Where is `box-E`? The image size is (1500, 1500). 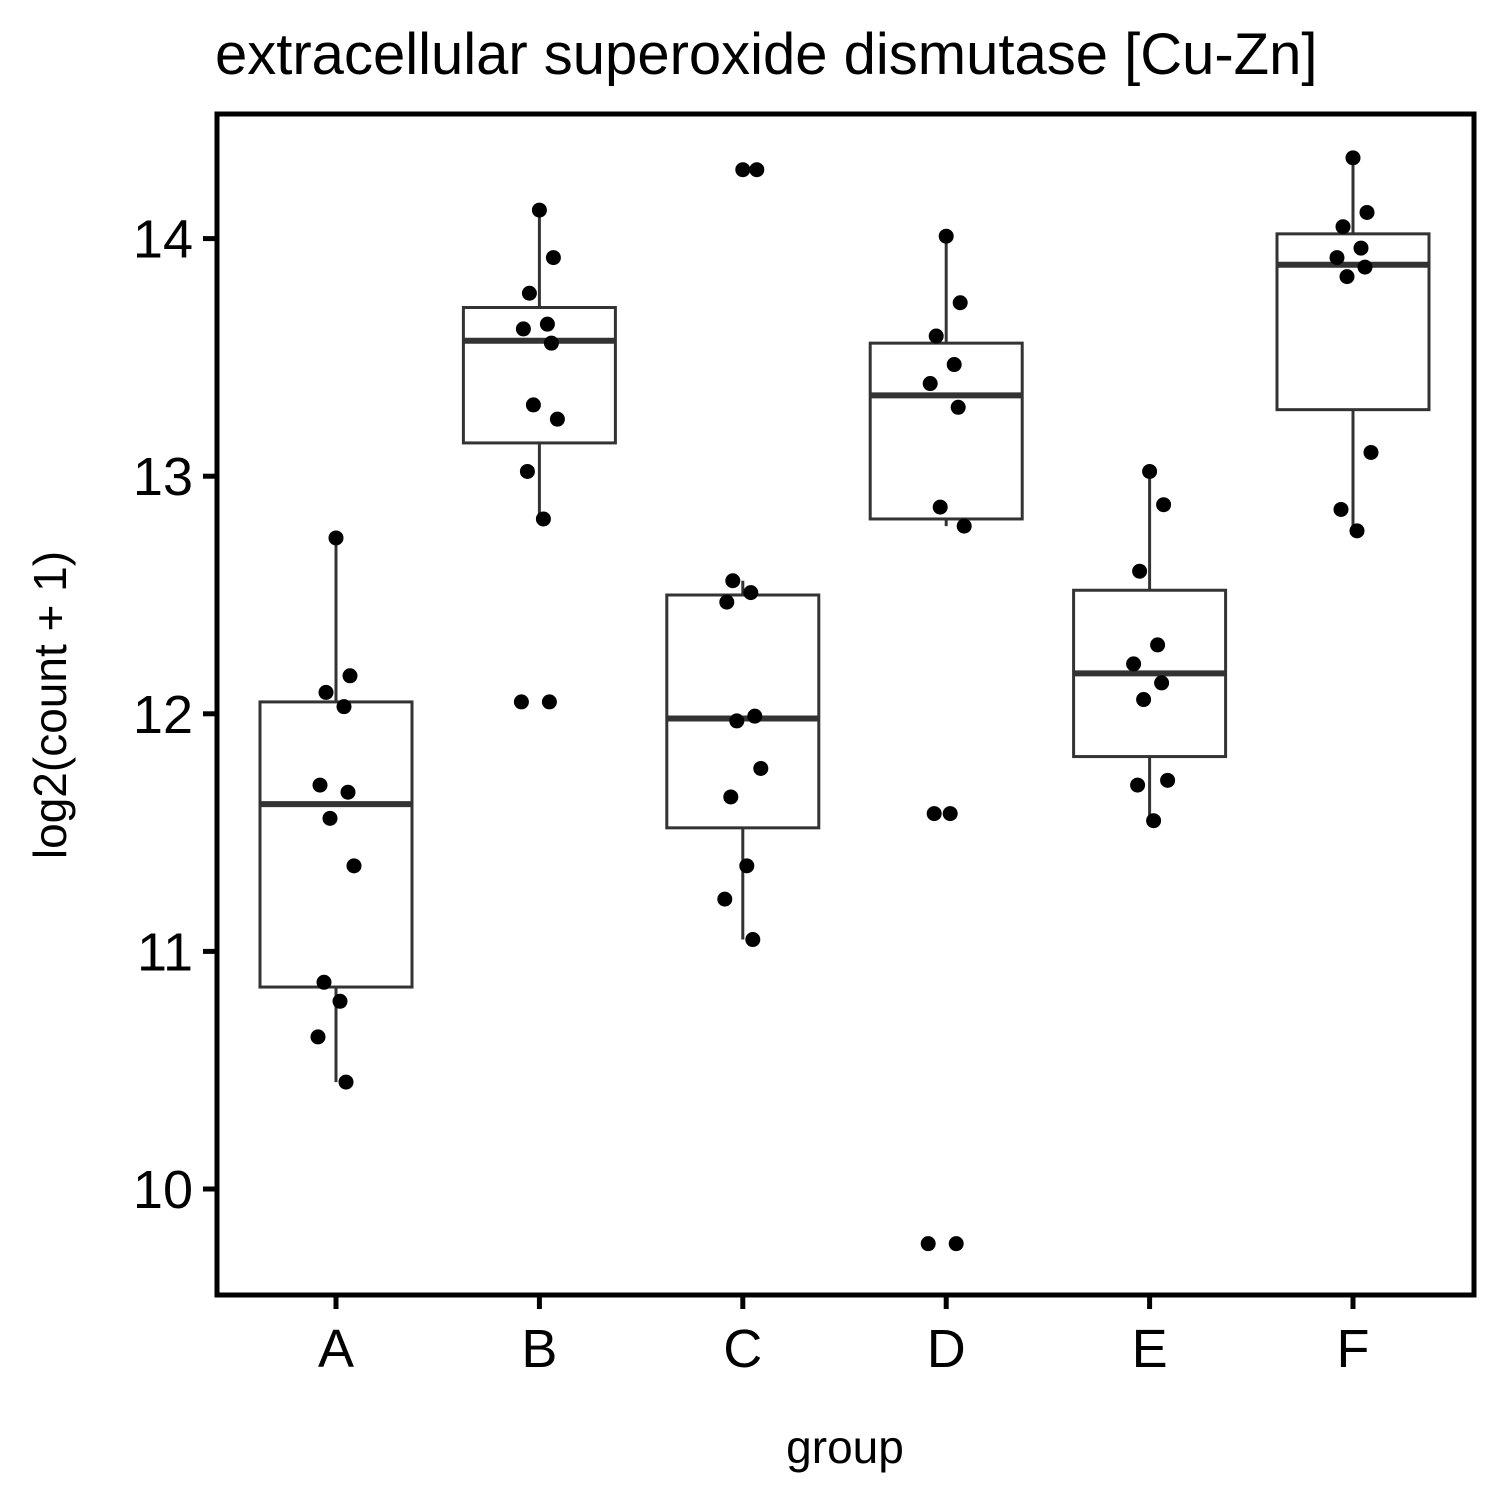 box-E is located at coordinates (1150, 646).